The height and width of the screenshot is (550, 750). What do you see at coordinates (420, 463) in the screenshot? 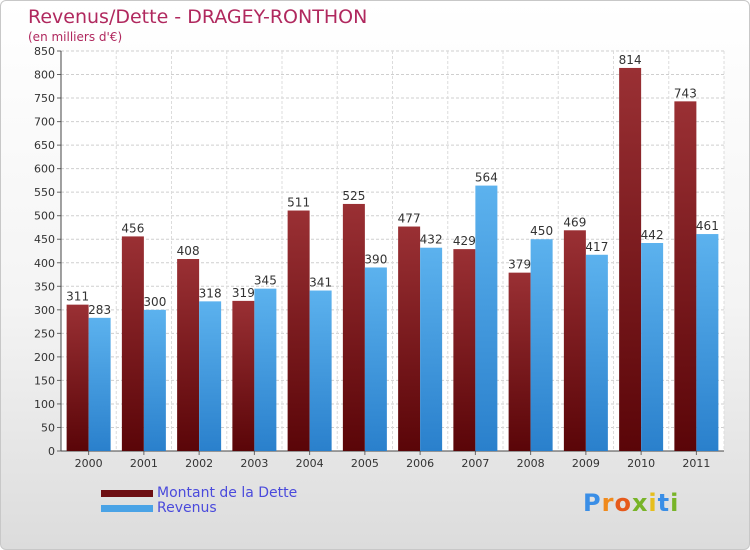
I see `x-tick-label: 2006` at bounding box center [420, 463].